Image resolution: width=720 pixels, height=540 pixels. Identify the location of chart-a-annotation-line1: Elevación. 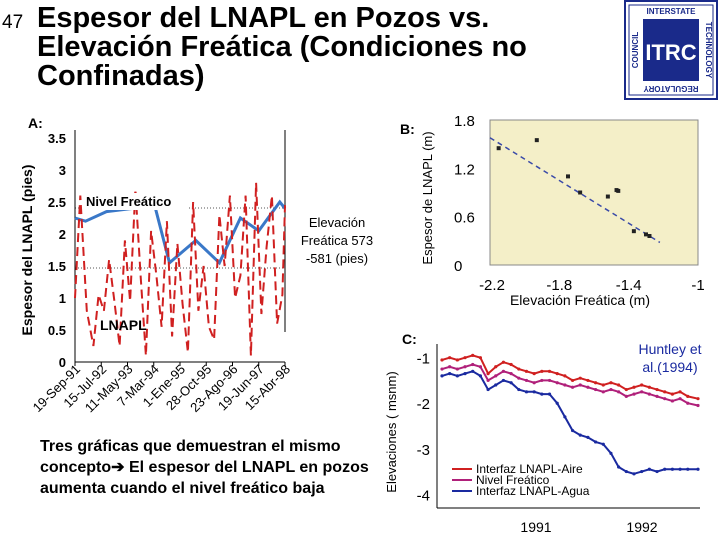
(337, 222).